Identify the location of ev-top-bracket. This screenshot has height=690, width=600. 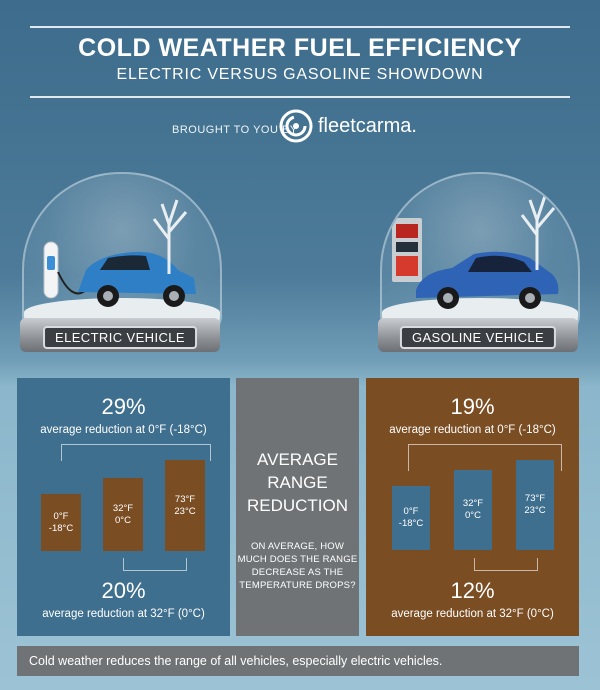
(136, 452).